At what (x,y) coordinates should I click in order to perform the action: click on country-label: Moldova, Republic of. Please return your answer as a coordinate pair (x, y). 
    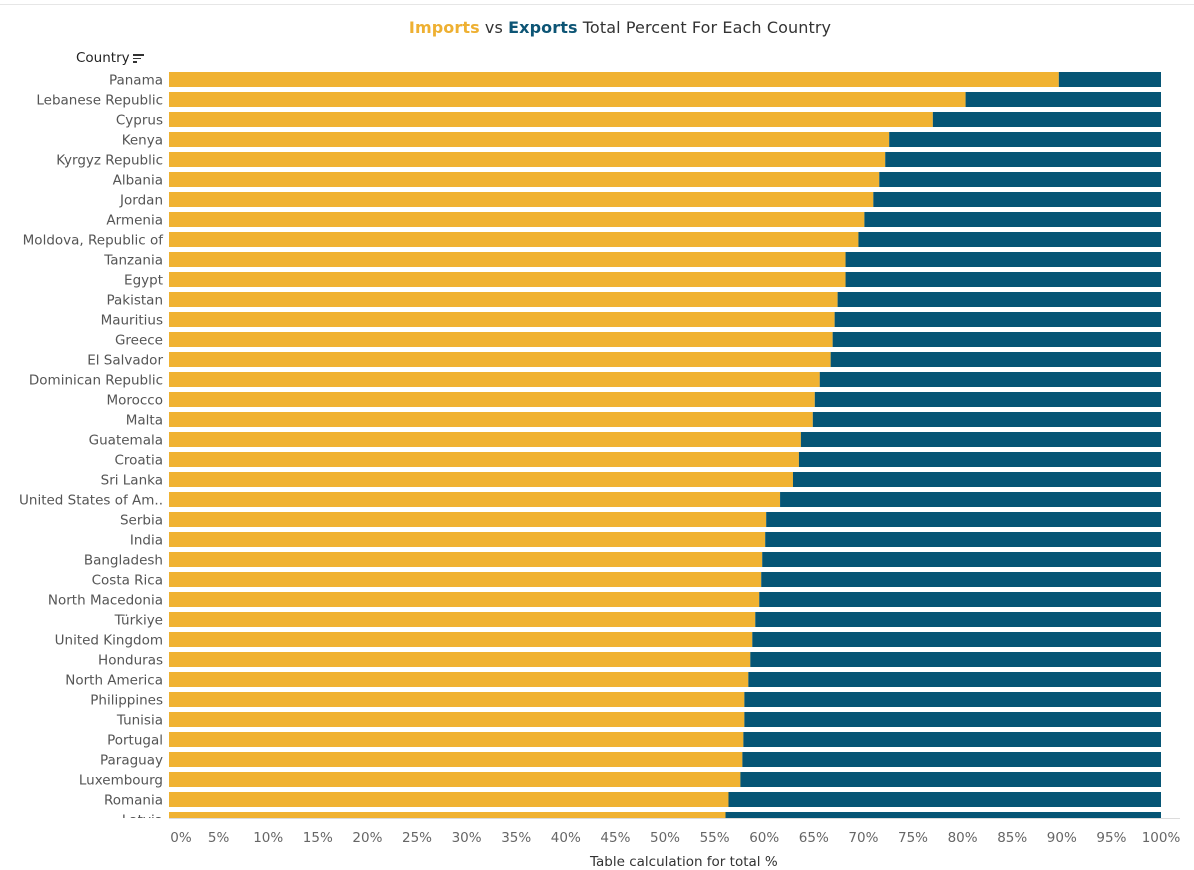
    Looking at the image, I should click on (94, 241).